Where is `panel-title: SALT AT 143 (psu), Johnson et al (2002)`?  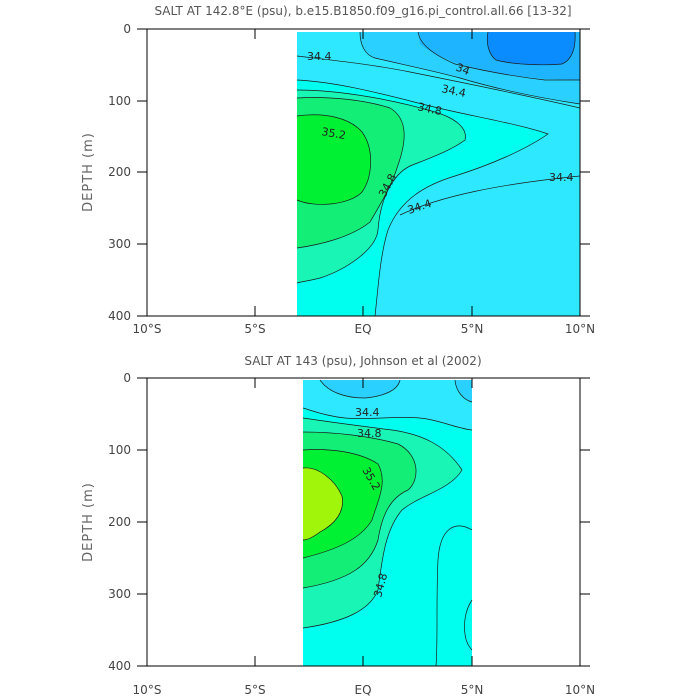 panel-title: SALT AT 143 (psu), Johnson et al (2002) is located at coordinates (362, 361).